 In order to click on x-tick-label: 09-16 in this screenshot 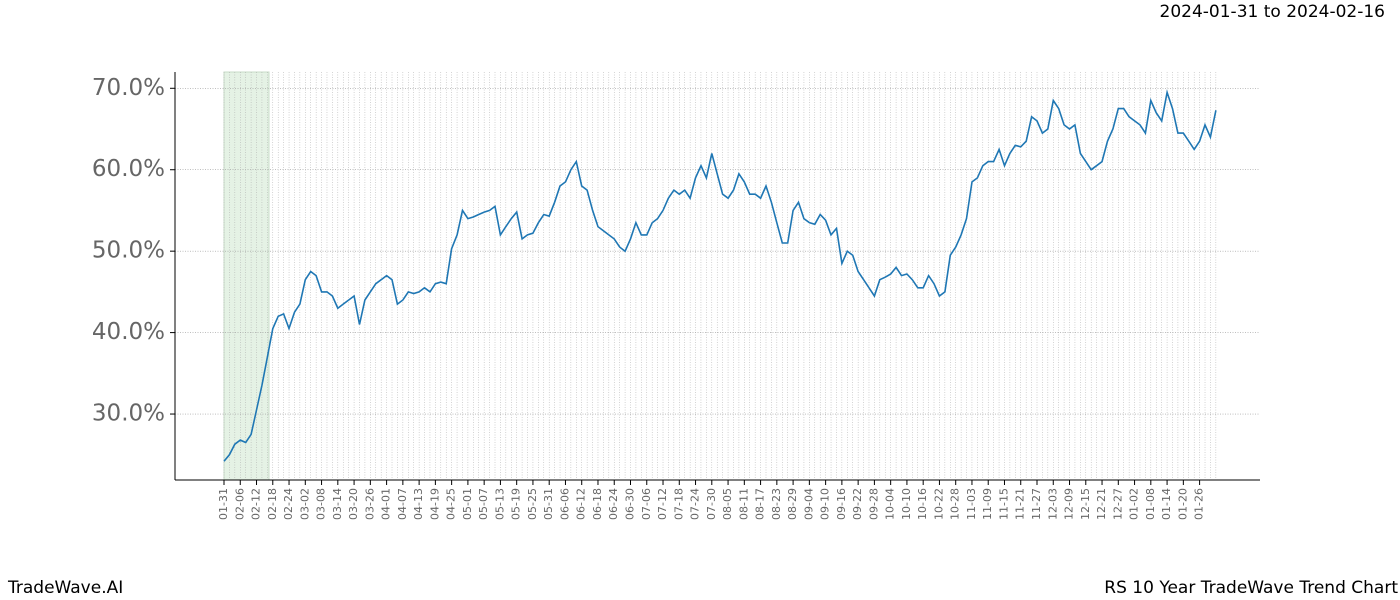, I will do `click(841, 504)`.